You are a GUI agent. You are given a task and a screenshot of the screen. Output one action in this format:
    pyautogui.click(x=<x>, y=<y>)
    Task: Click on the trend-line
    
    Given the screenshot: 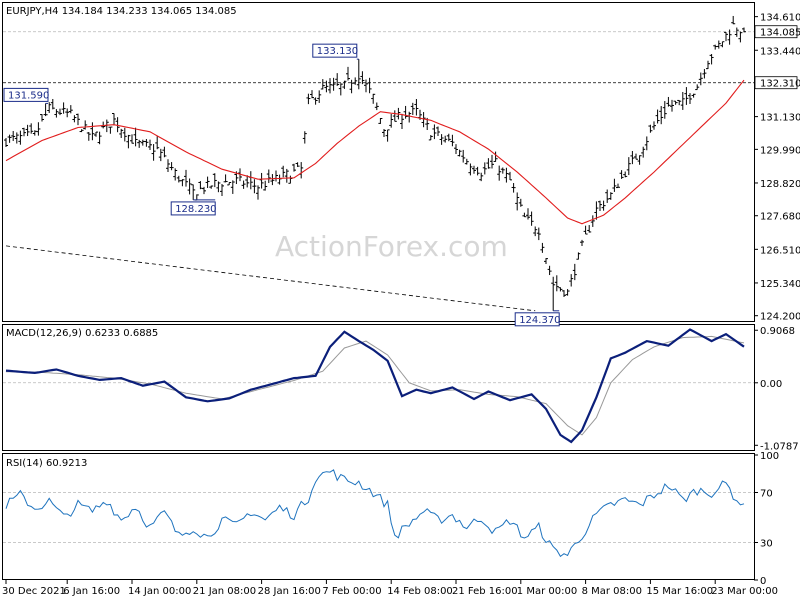 What is the action you would take?
    pyautogui.click(x=270, y=278)
    